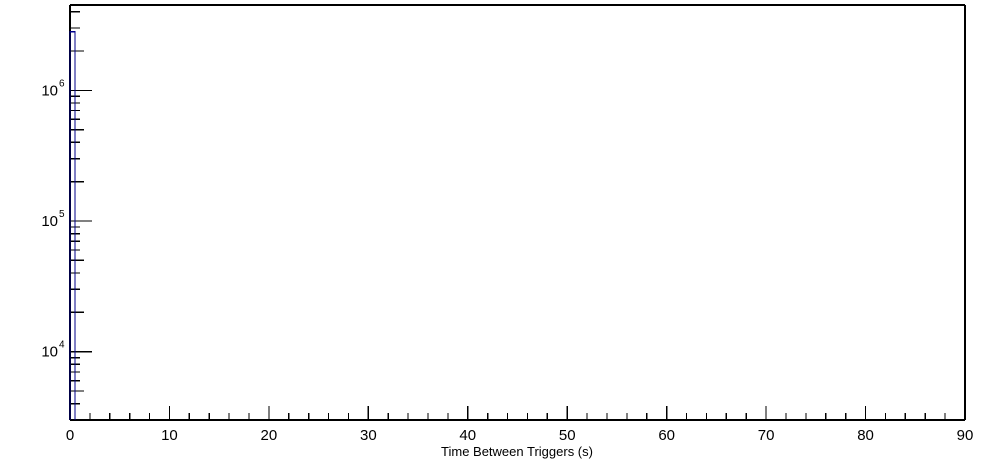 This screenshot has height=472, width=996. I want to click on y-tick-label-exponent: 5, so click(62, 214).